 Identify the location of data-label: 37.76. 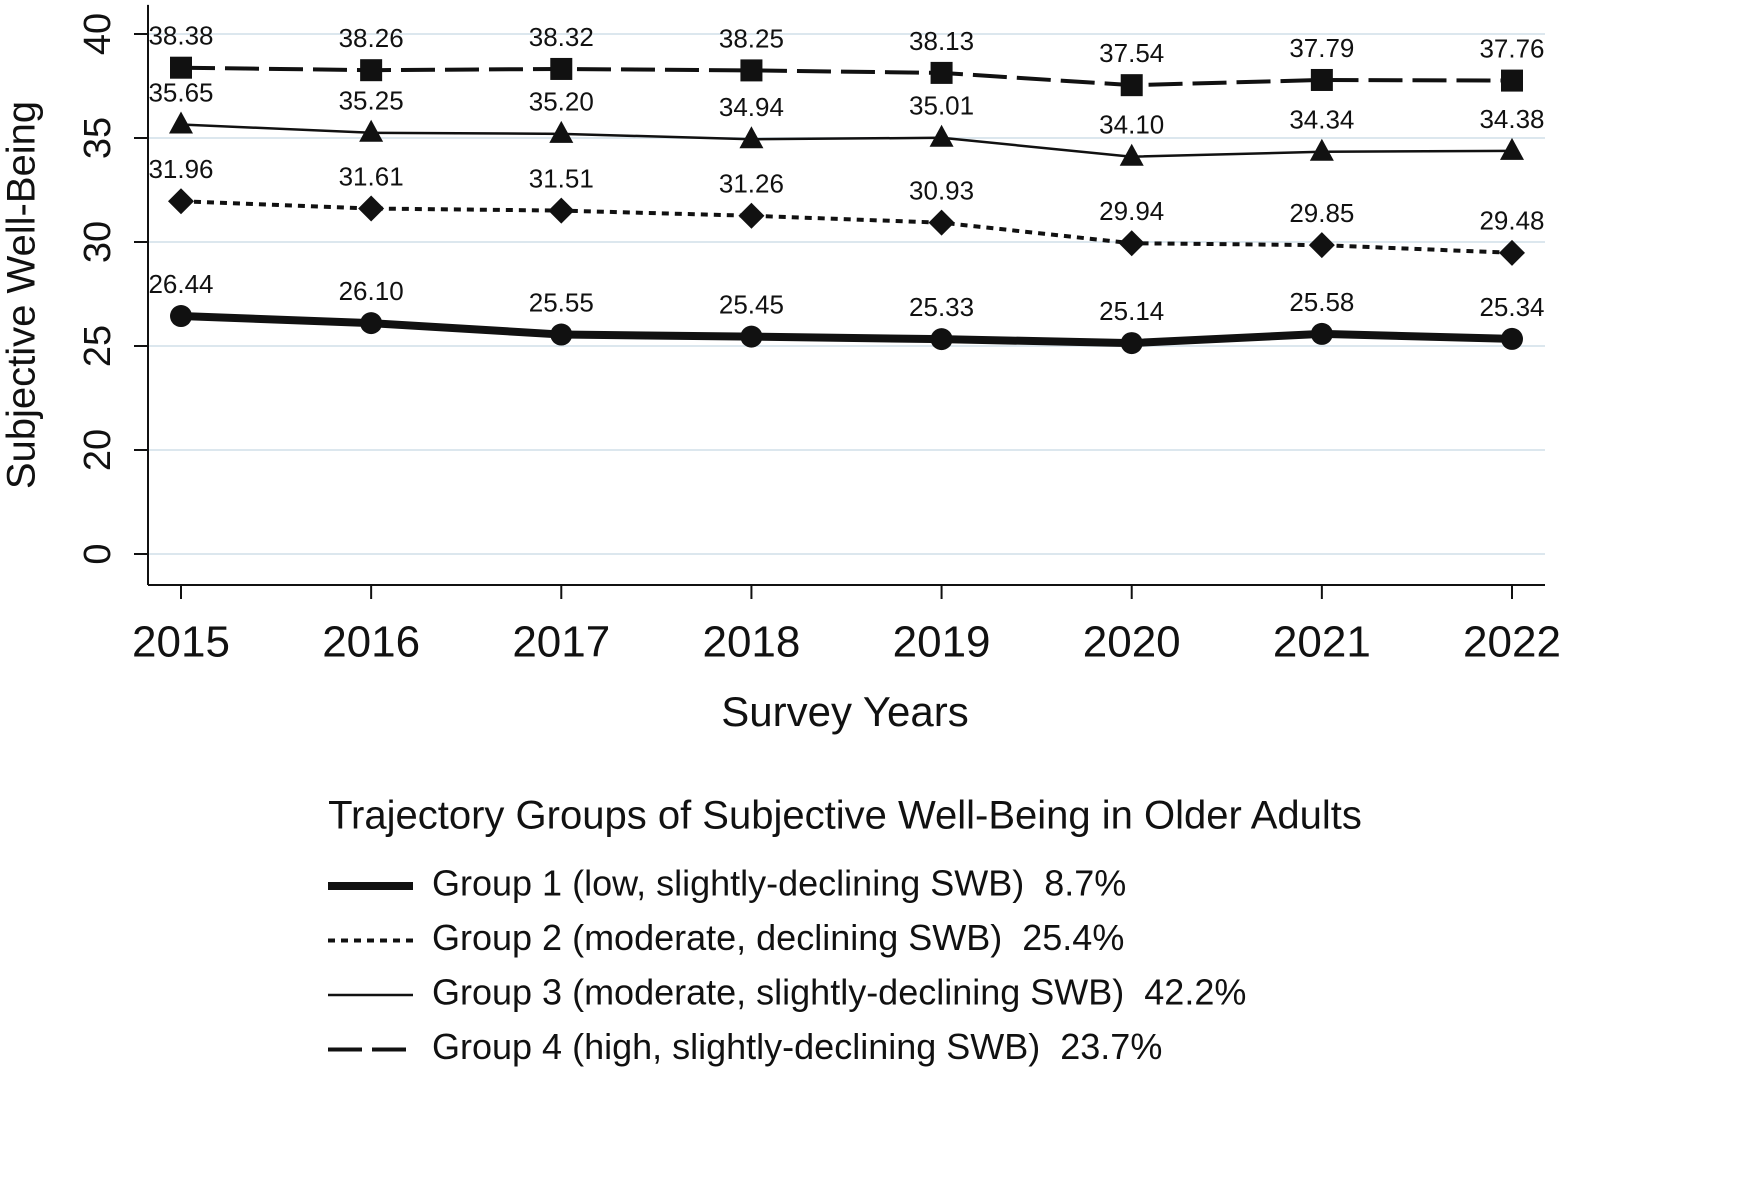
(1511, 48).